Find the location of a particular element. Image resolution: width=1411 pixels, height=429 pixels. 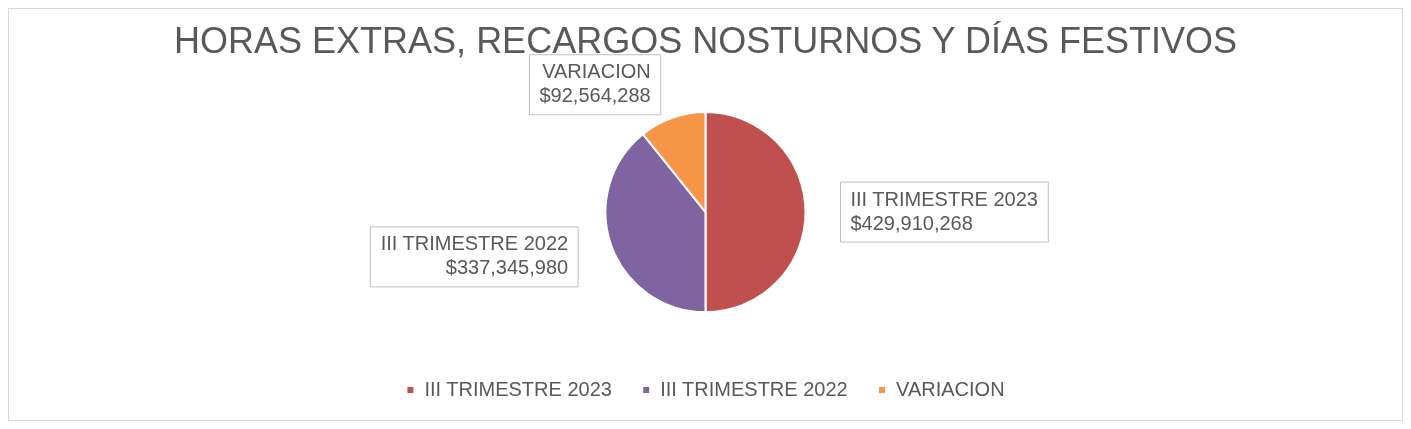

slice-label: III TRIMESTRE 2022 is located at coordinates (474, 243).